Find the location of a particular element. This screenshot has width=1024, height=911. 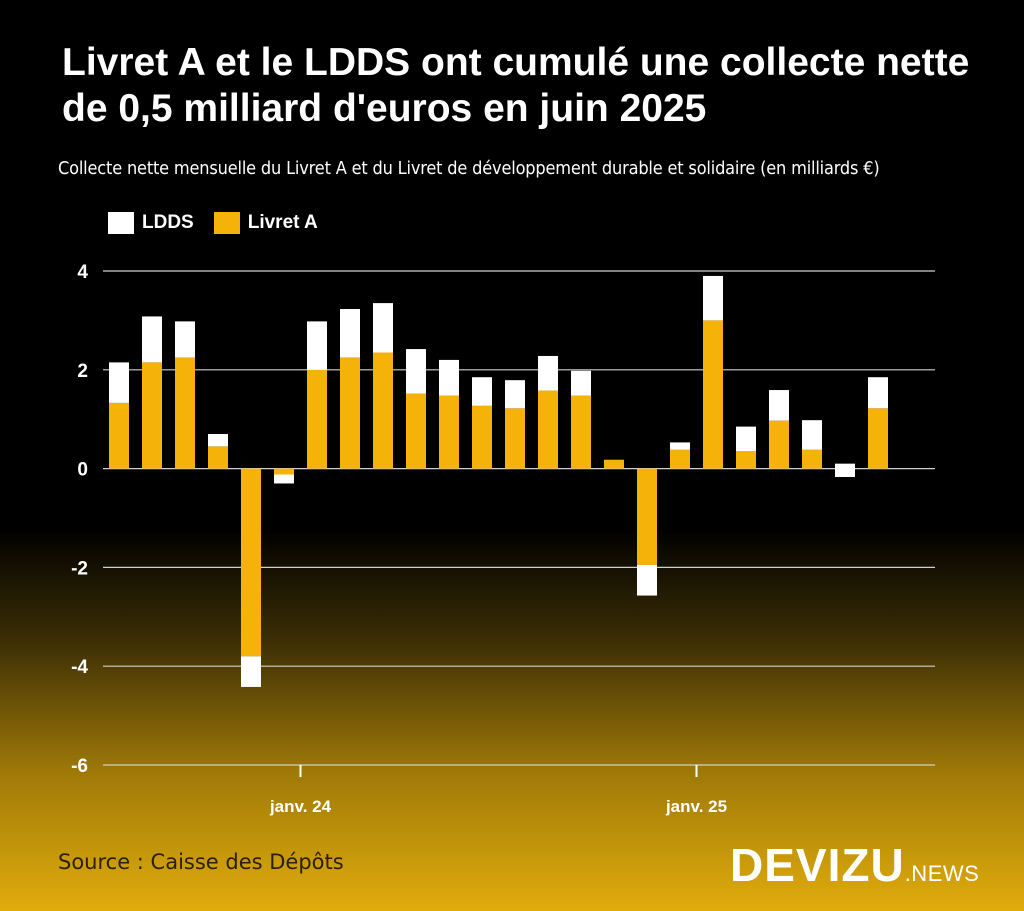

brand-sub: .NEWS is located at coordinates (942, 873).